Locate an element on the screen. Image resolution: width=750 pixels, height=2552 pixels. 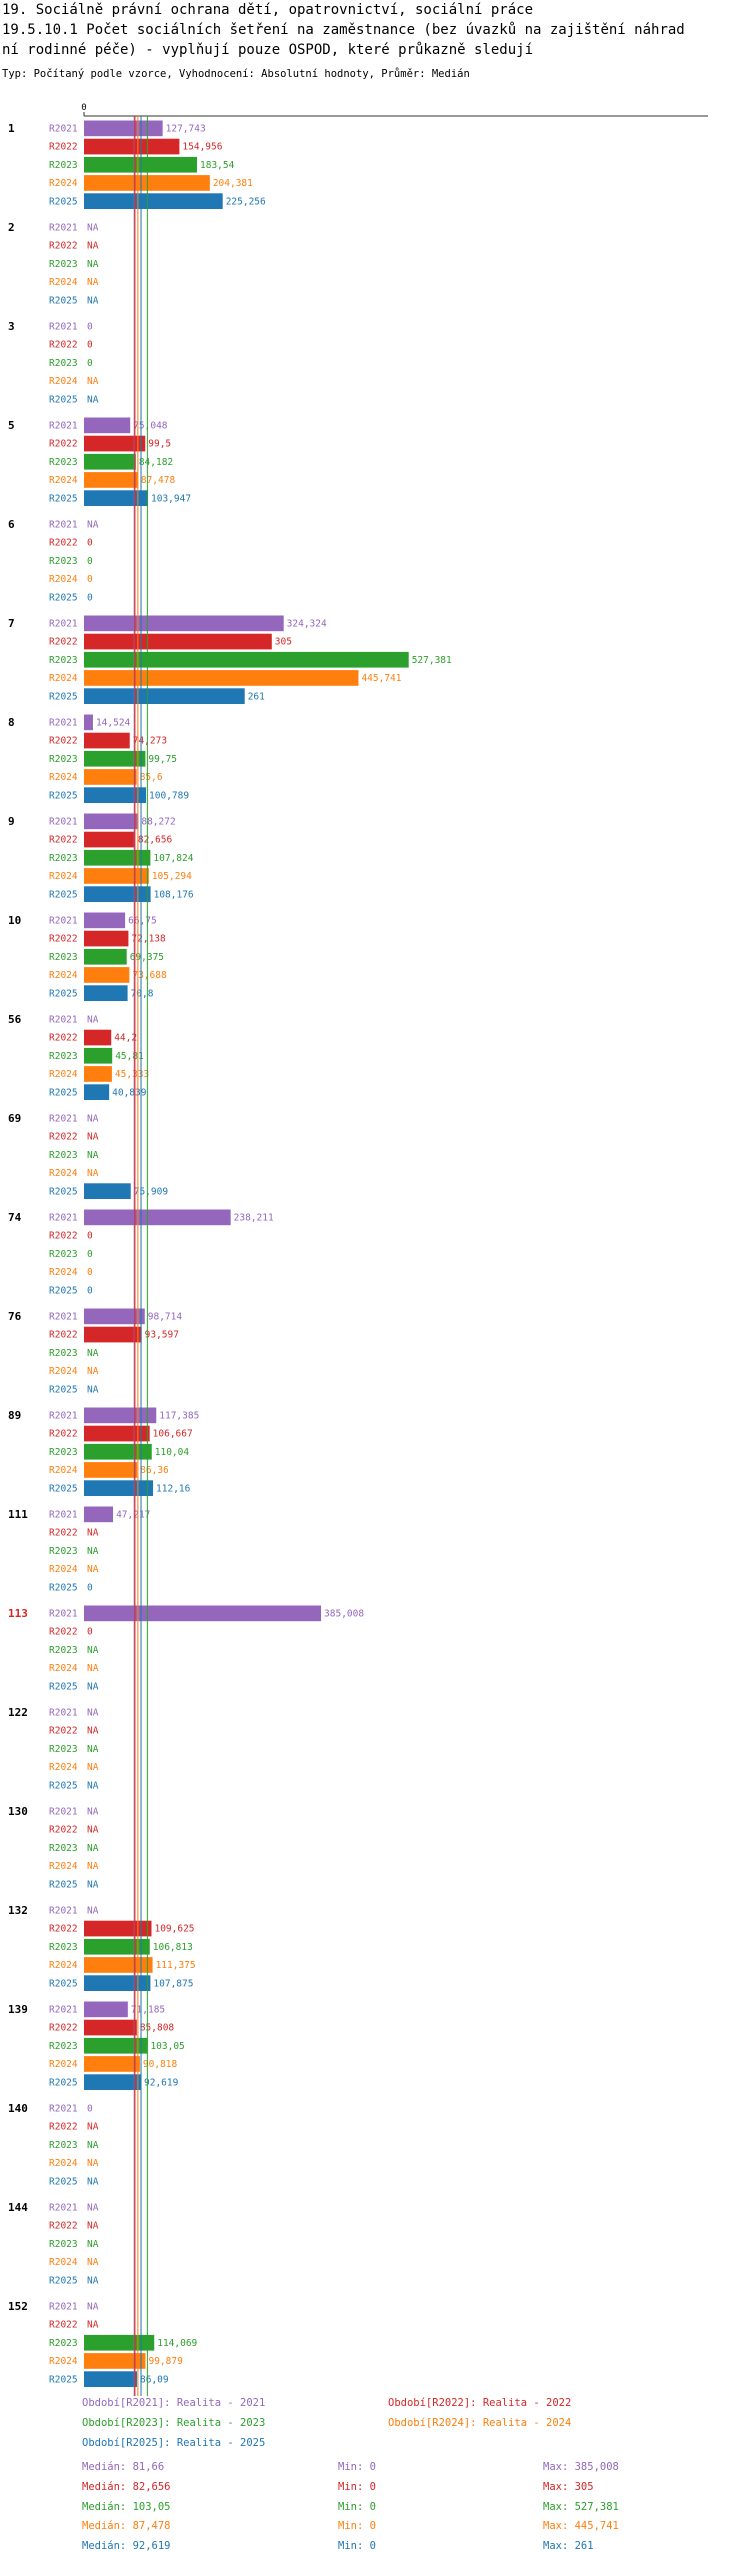
data-label: 107,824 is located at coordinates (173, 858).